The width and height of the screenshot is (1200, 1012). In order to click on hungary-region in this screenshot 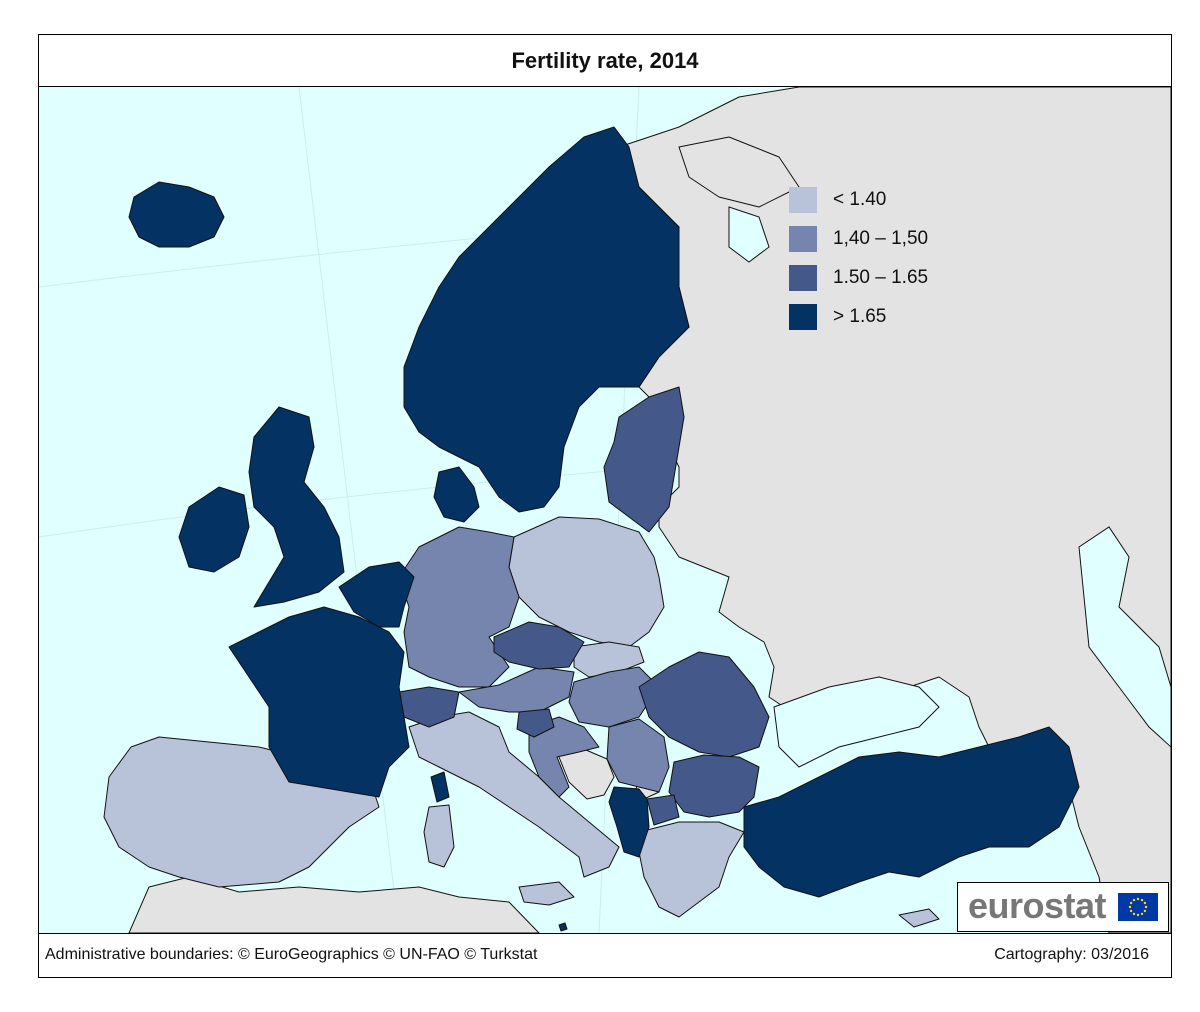, I will do `click(614, 697)`.